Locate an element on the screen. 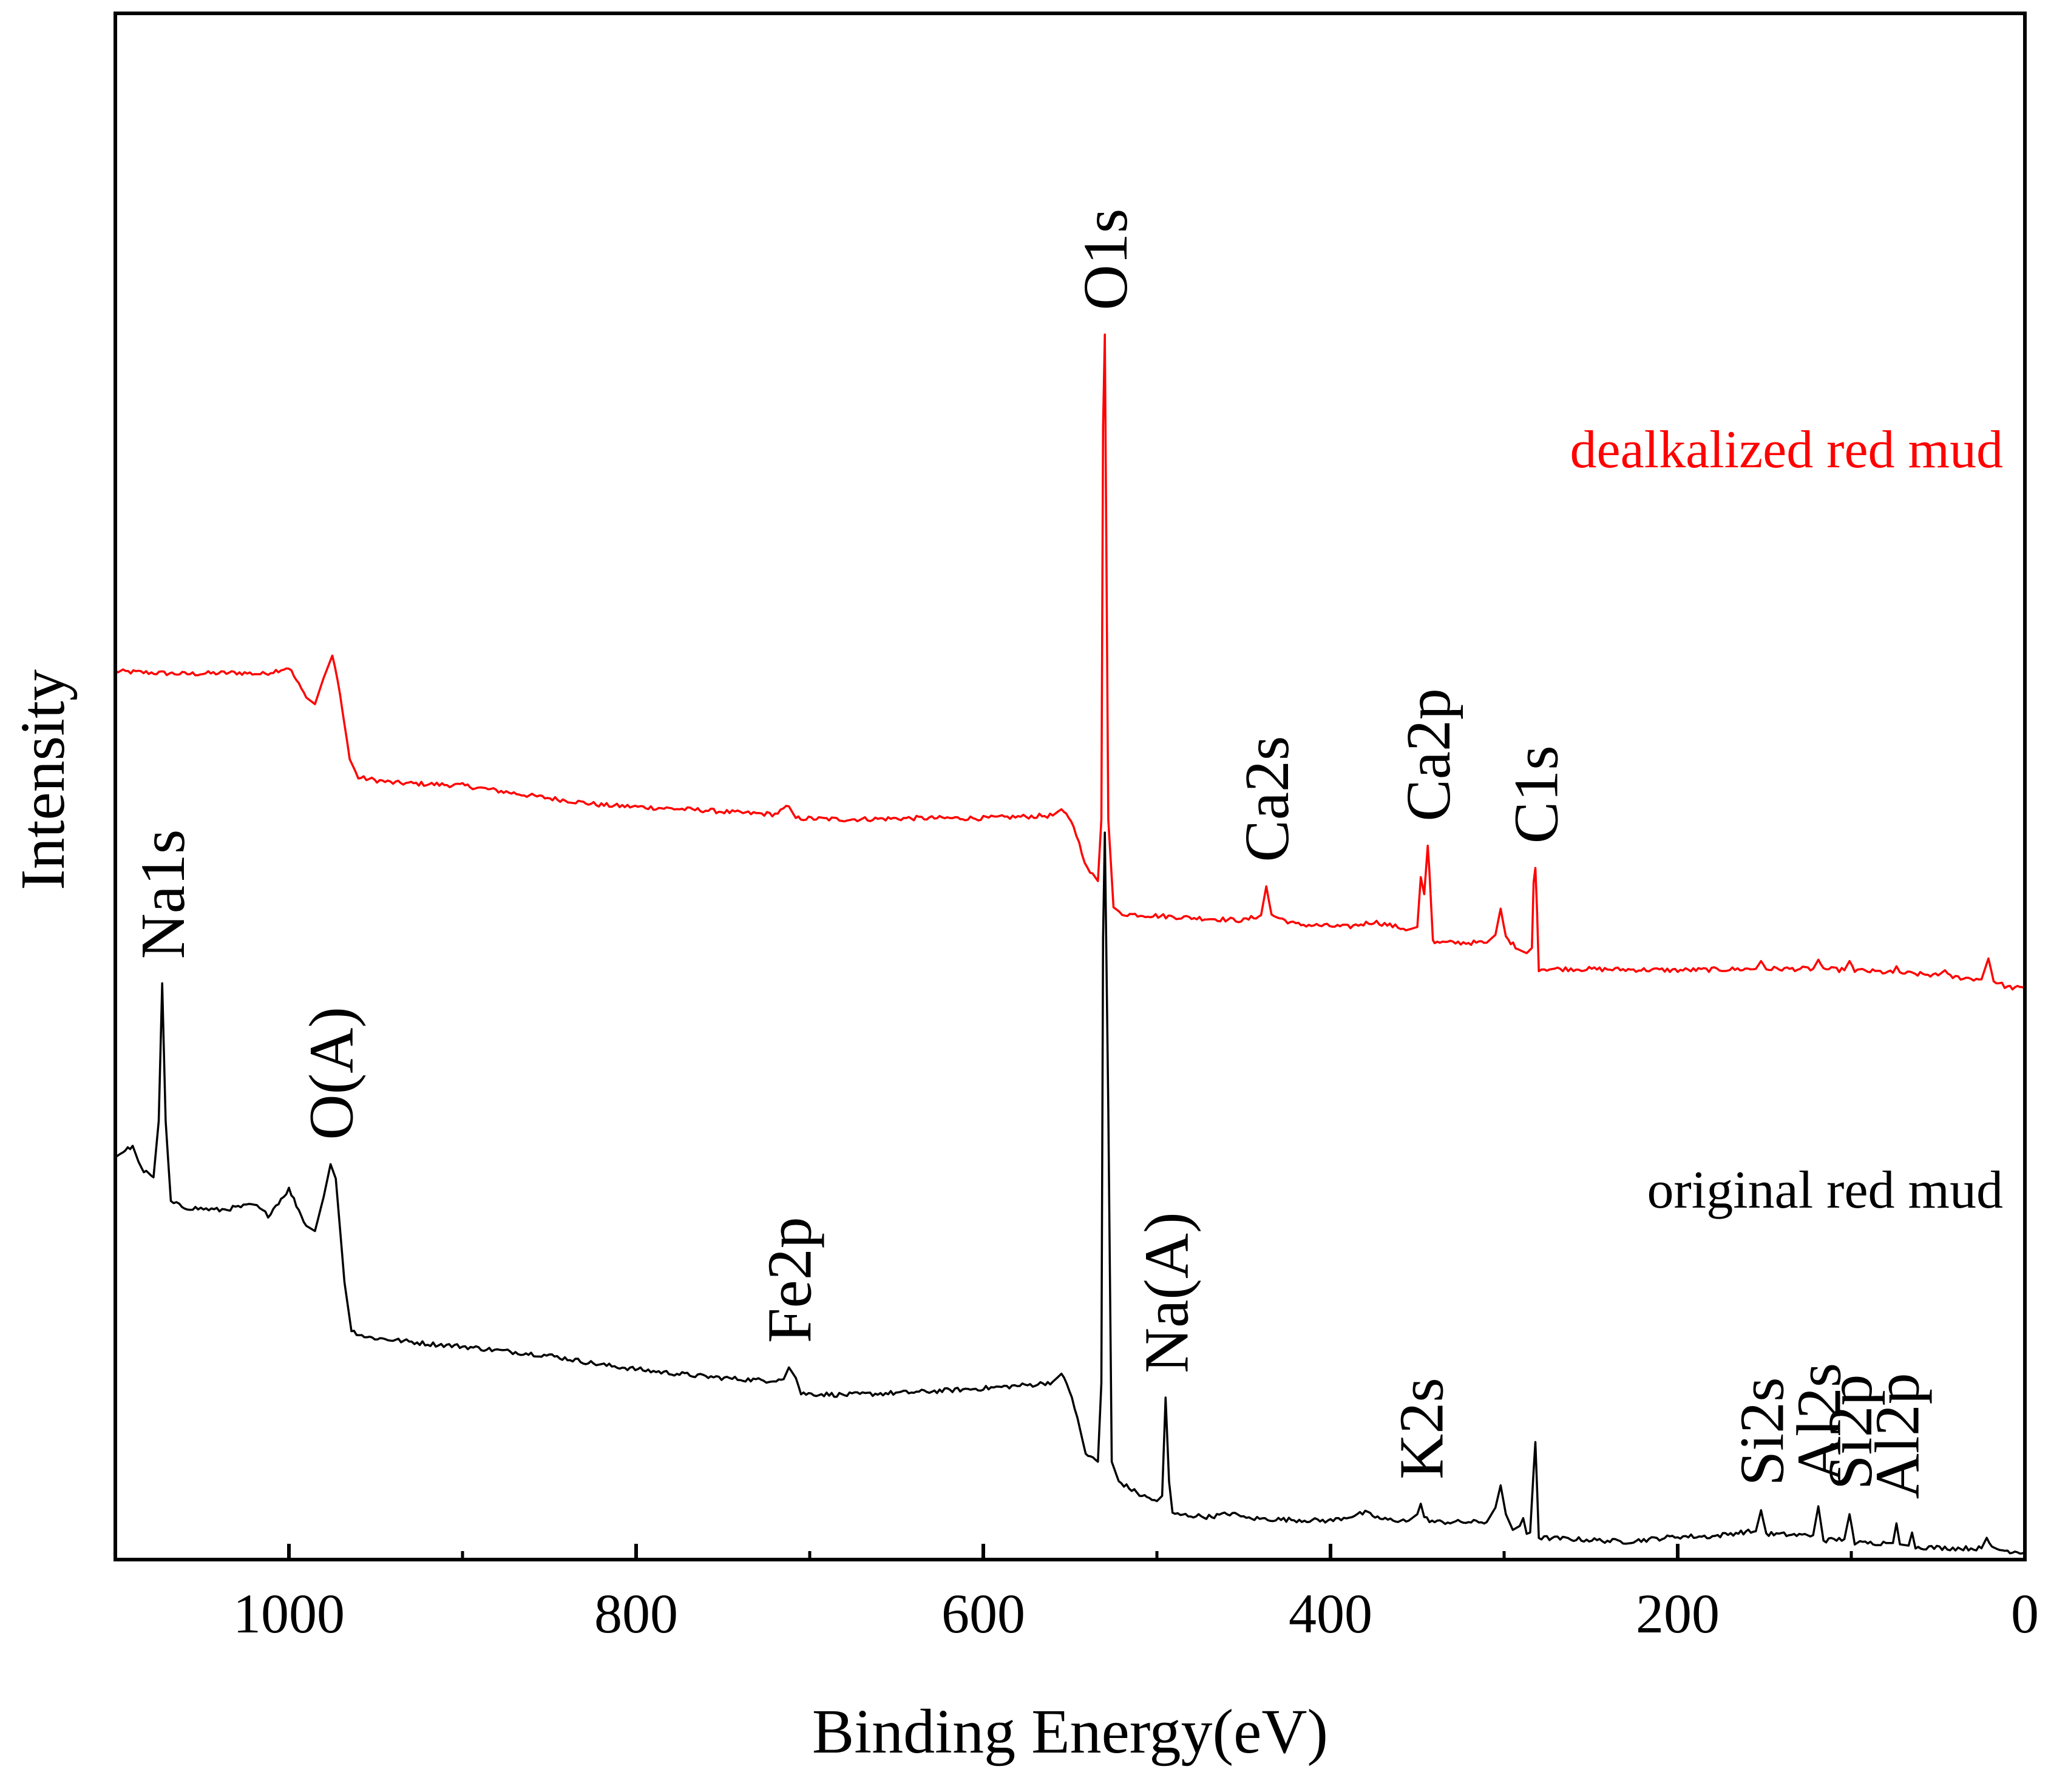  peak-label: Na1s is located at coordinates (163, 894).